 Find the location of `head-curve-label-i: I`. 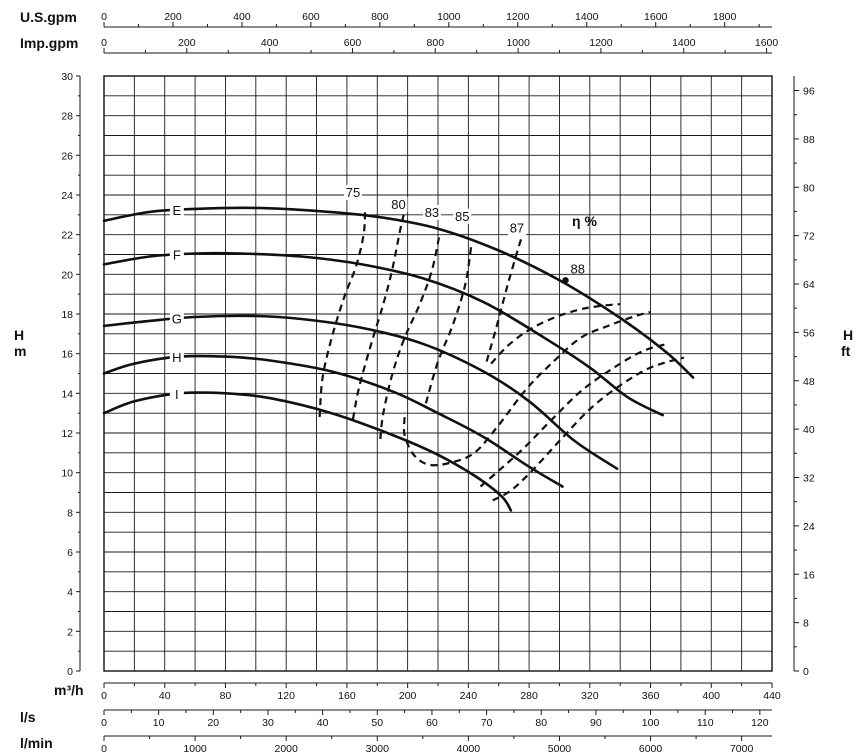

head-curve-label-i: I is located at coordinates (177, 394).